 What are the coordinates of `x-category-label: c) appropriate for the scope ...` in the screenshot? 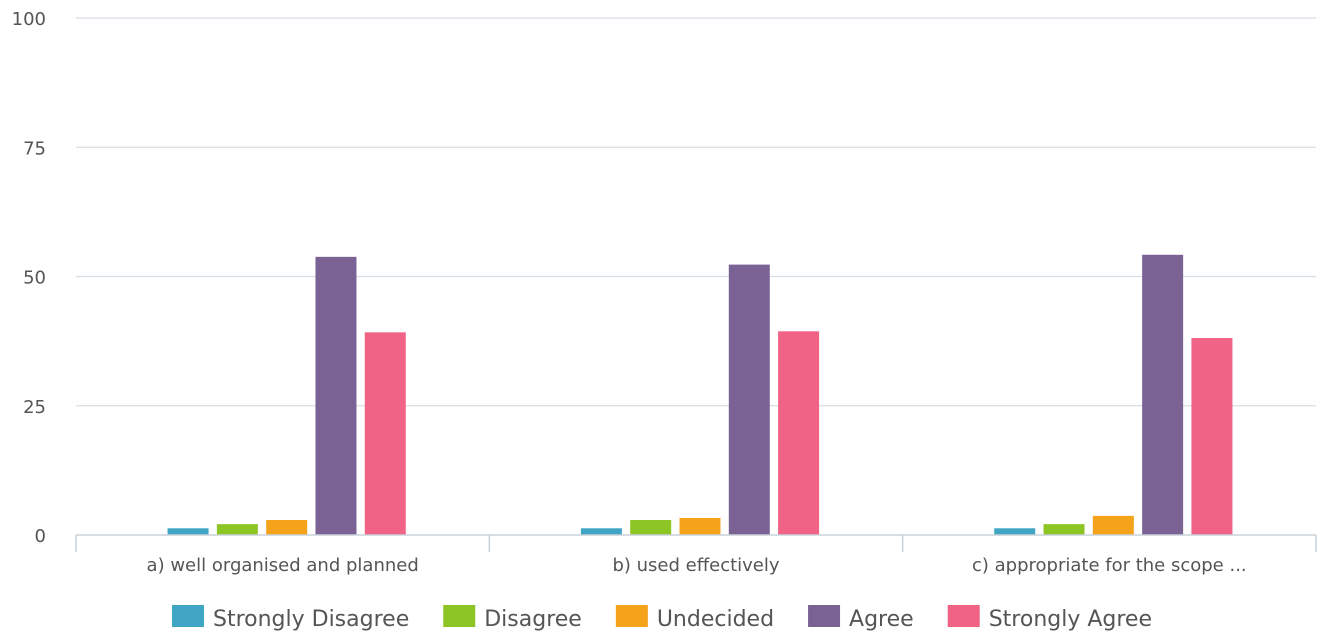 It's located at (1109, 565).